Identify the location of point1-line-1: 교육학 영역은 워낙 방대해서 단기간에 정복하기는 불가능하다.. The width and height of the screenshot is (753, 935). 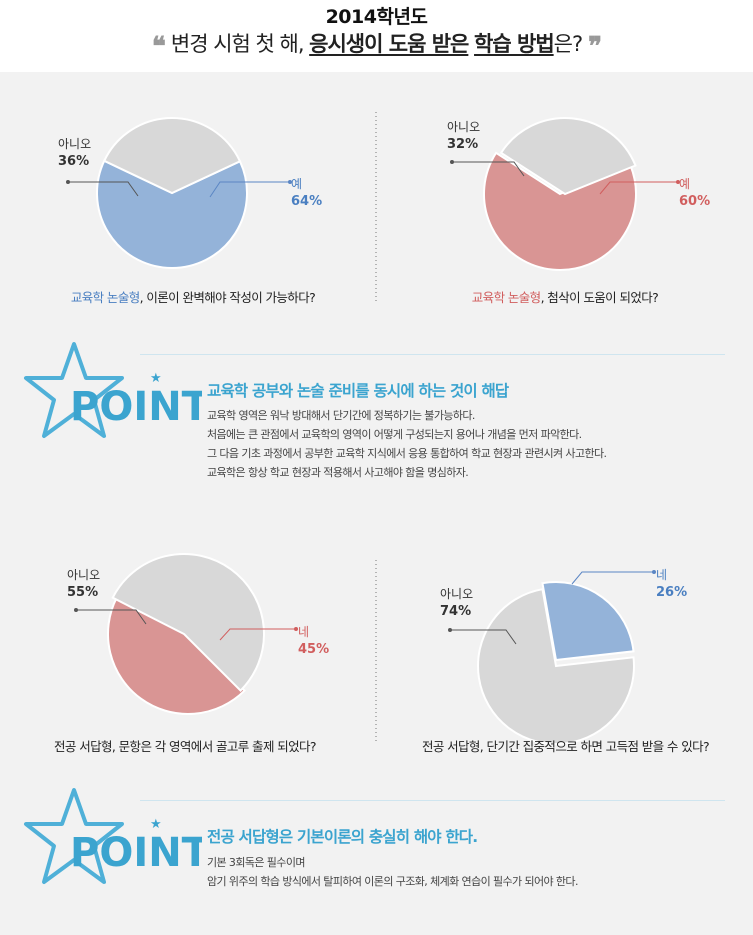
(341, 415).